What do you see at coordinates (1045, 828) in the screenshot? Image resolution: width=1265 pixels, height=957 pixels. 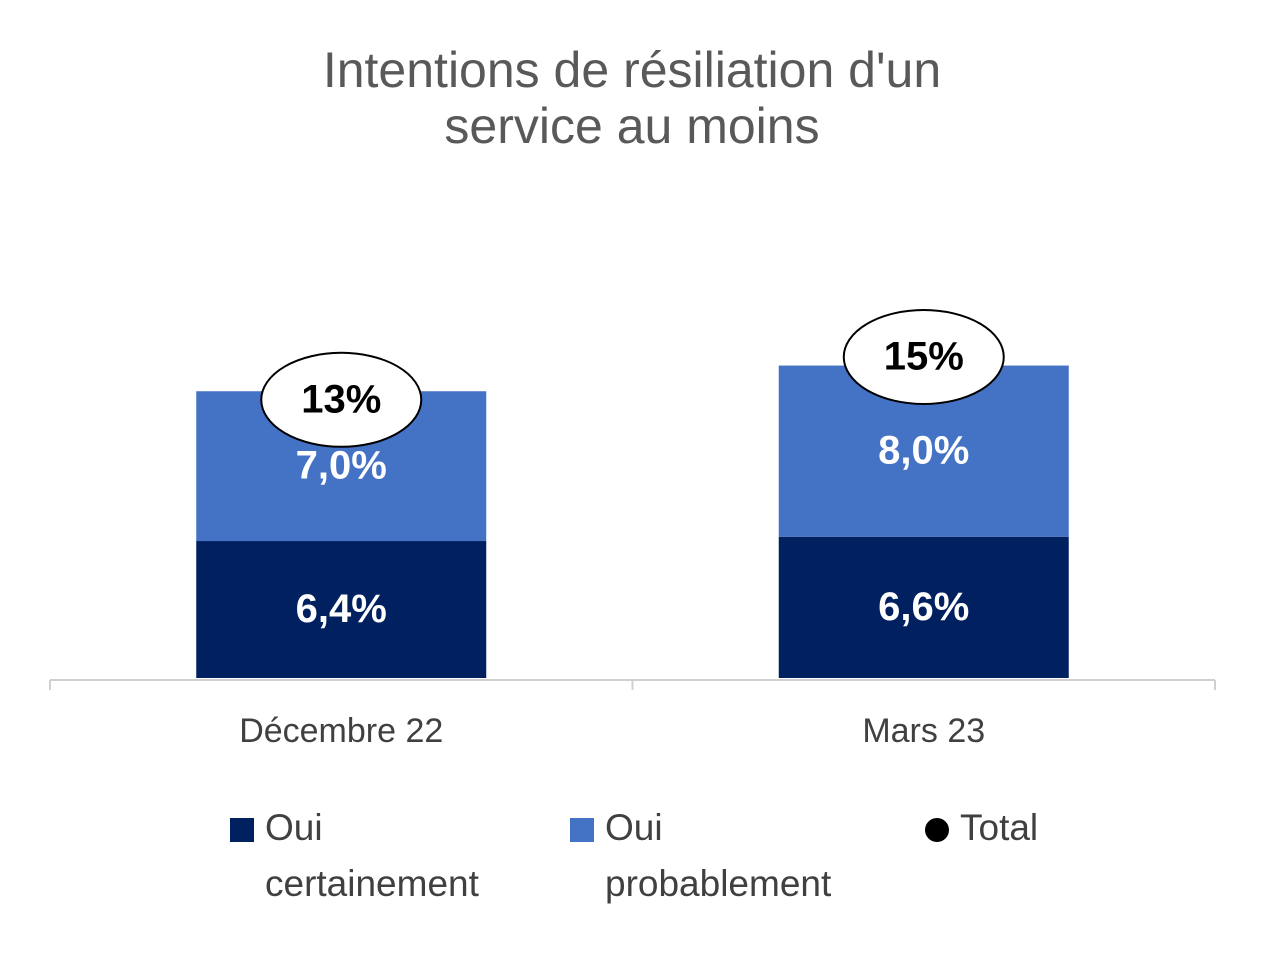 I see `legend-item: Total` at bounding box center [1045, 828].